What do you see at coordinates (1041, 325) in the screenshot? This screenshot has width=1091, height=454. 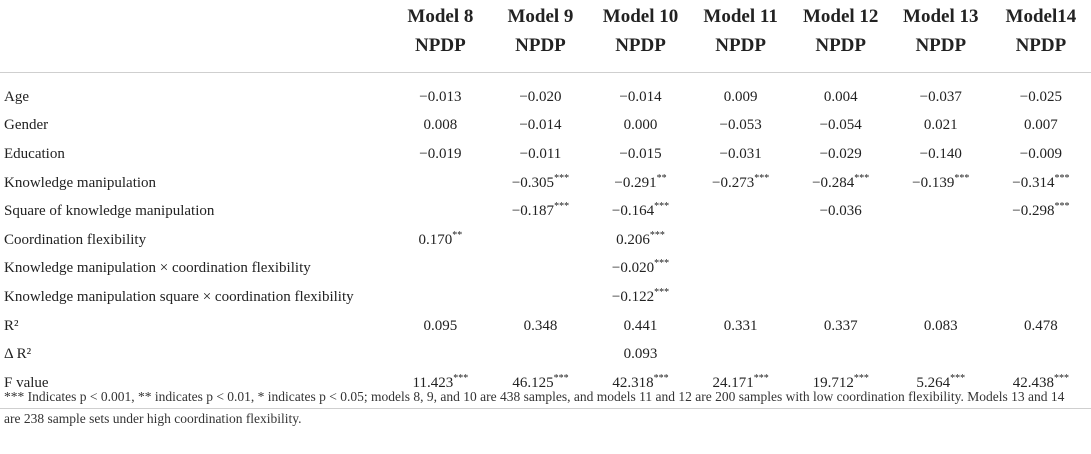 I see `cell-value: 0.478` at bounding box center [1041, 325].